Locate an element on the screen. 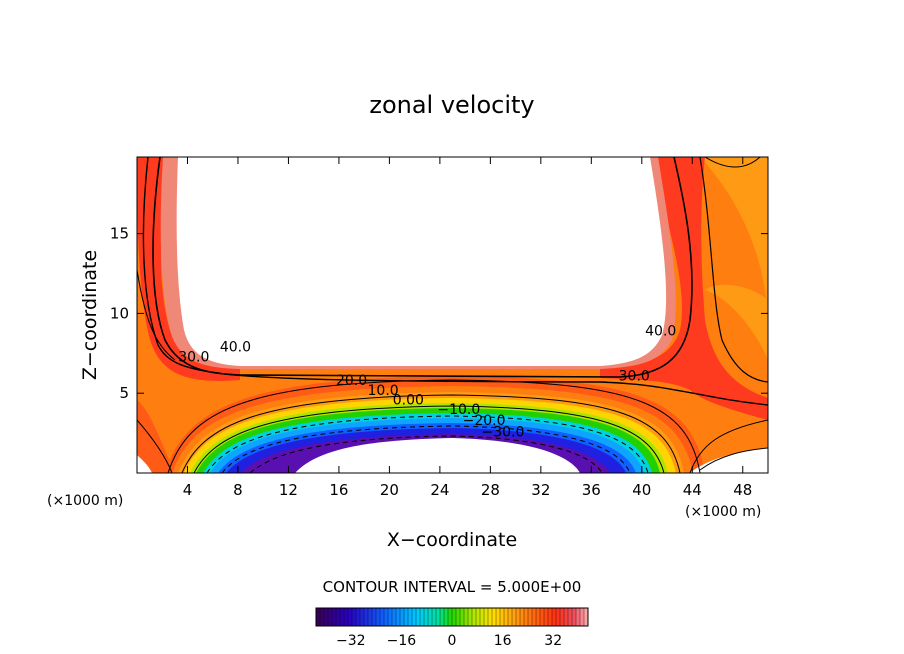 The width and height of the screenshot is (904, 654). contour-neg20 is located at coordinates (426, 449).